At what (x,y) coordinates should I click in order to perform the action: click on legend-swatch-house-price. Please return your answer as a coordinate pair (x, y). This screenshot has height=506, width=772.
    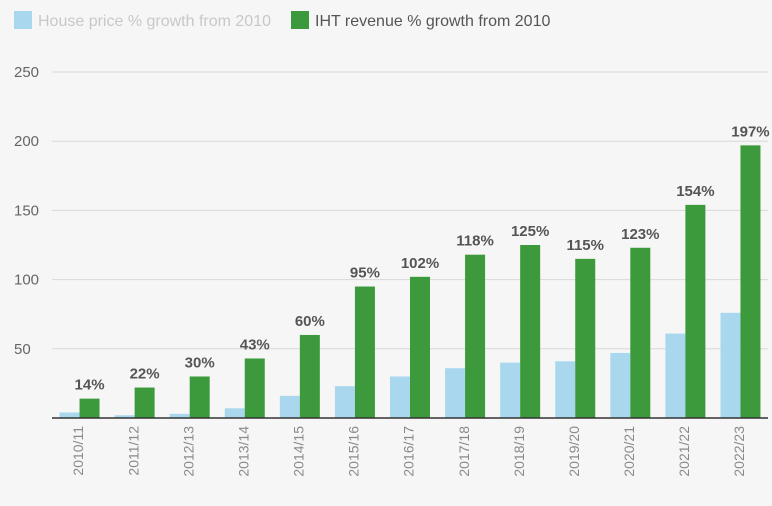
    Looking at the image, I should click on (23, 20).